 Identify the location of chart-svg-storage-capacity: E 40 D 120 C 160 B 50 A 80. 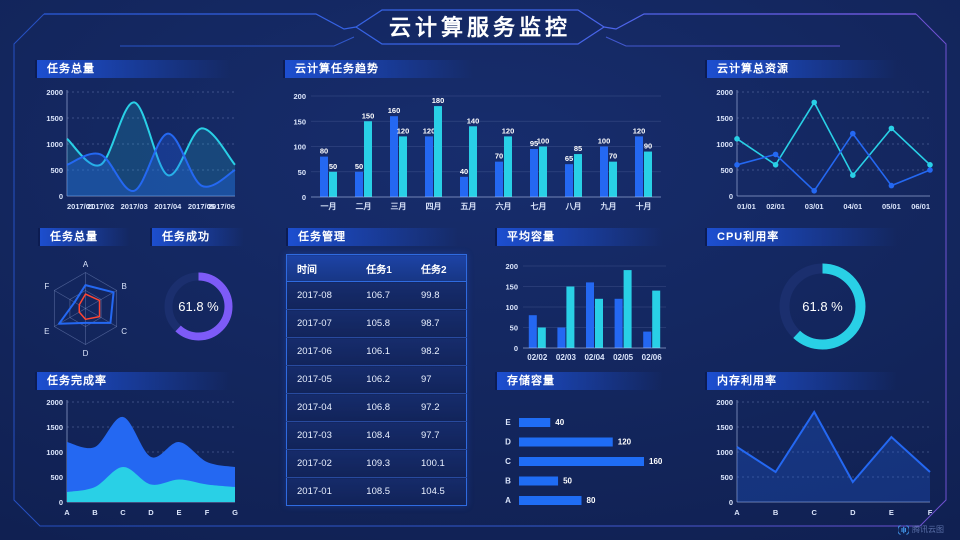
(584, 461).